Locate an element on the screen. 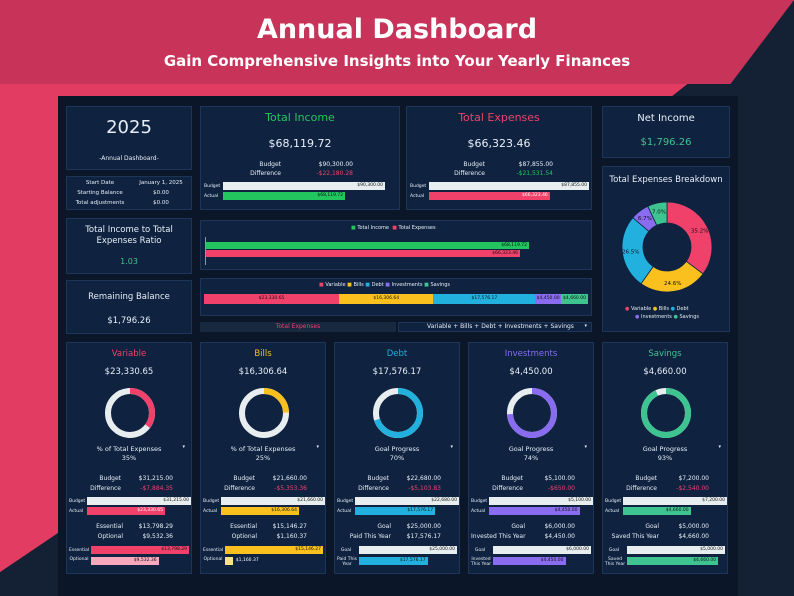  starting-balance-value: $0.00 is located at coordinates (161, 193).